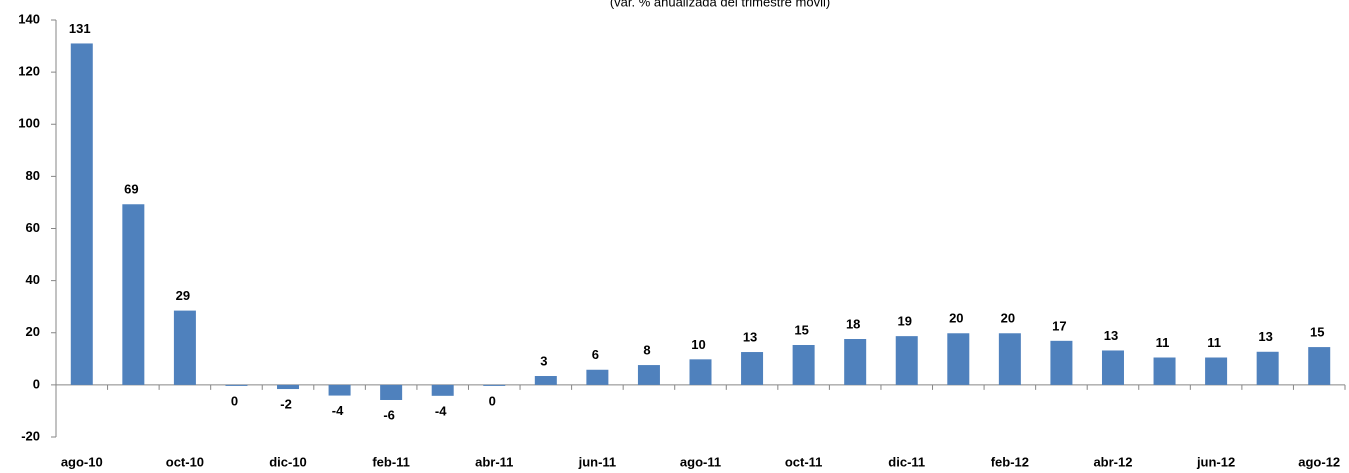 This screenshot has width=1349, height=473. Describe the element at coordinates (185, 461) in the screenshot. I see `x-tick-label: oct-10` at that location.